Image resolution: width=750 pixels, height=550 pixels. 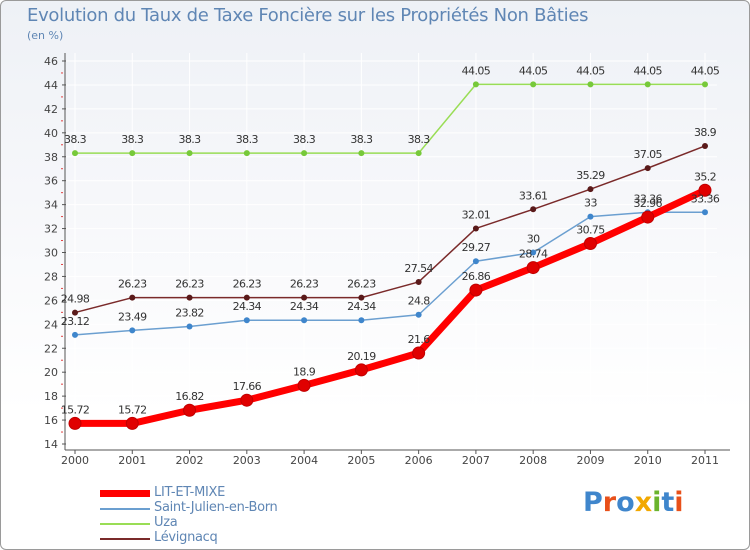 I want to click on y-tick-label: 20, so click(x=51, y=372).